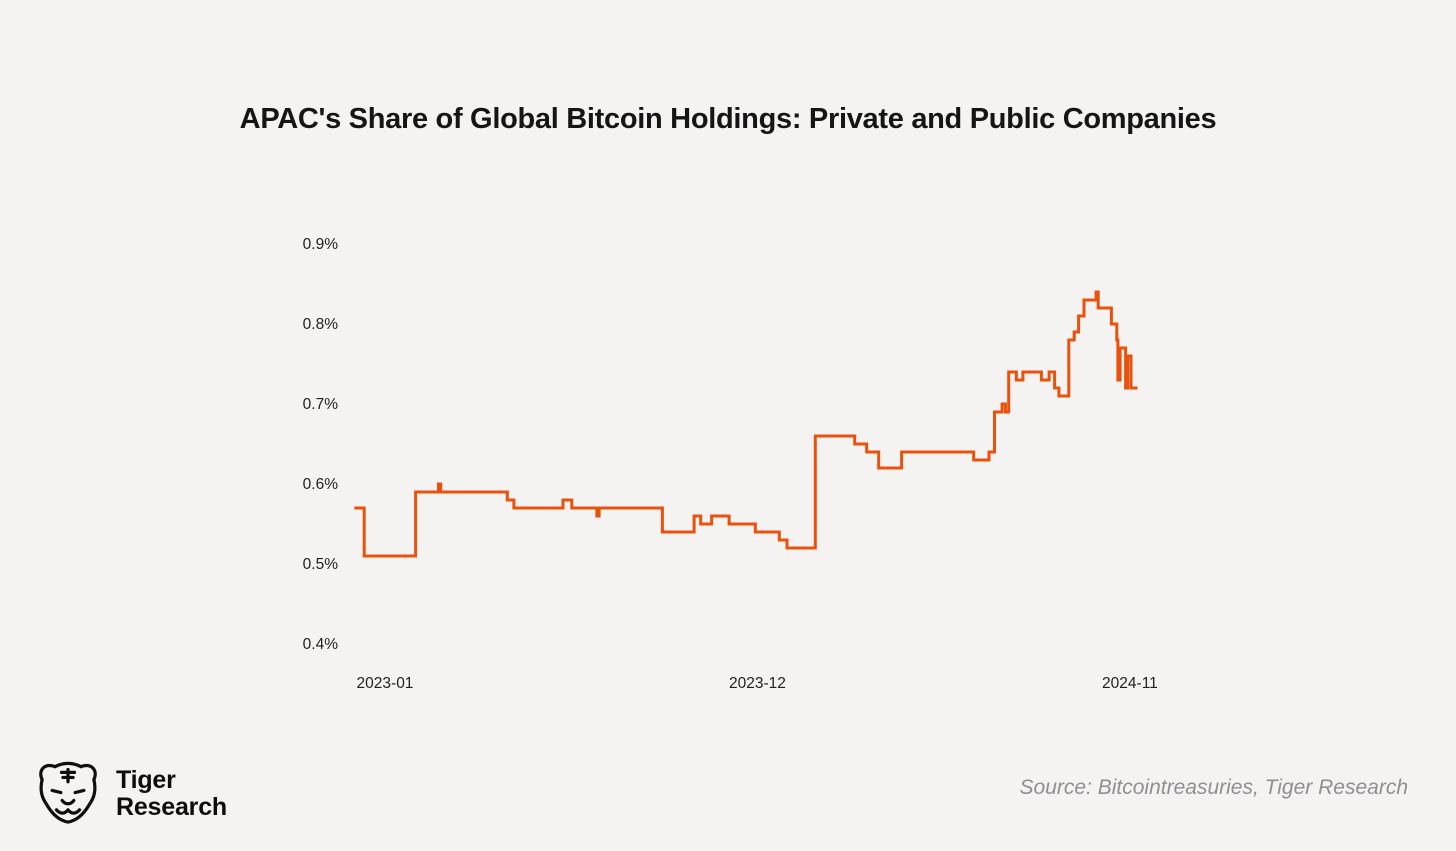 The image size is (1456, 851). I want to click on y-tick-label: 0.8%, so click(321, 324).